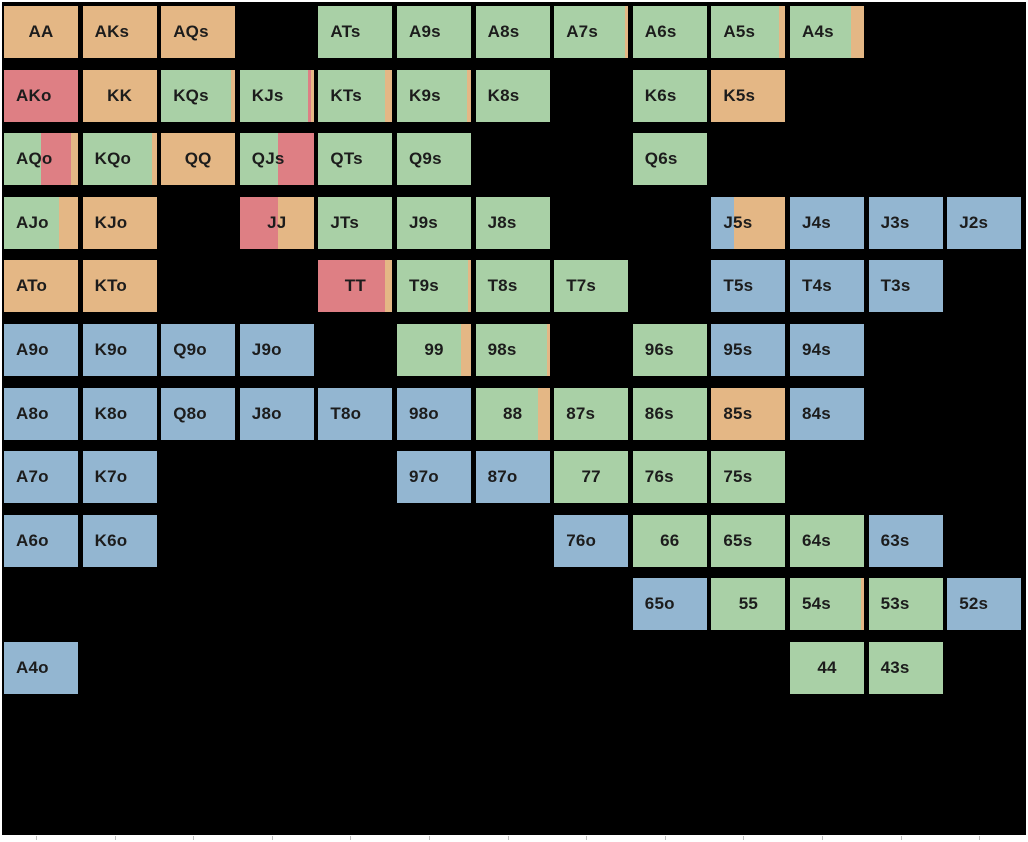 This screenshot has height=842, width=1028. Describe the element at coordinates (41, 222) in the screenshot. I see `hand-cell-ajo: AJo` at that location.